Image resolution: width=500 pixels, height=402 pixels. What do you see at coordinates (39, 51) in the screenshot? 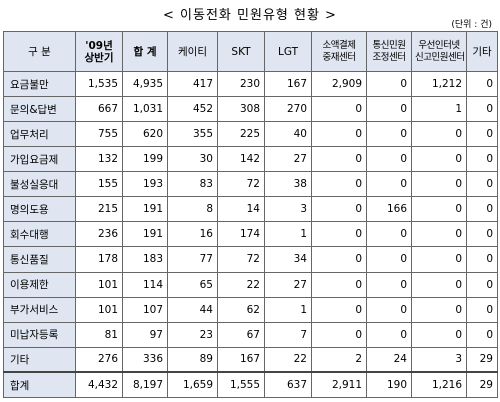
I see `header-category: 구 분` at bounding box center [39, 51].